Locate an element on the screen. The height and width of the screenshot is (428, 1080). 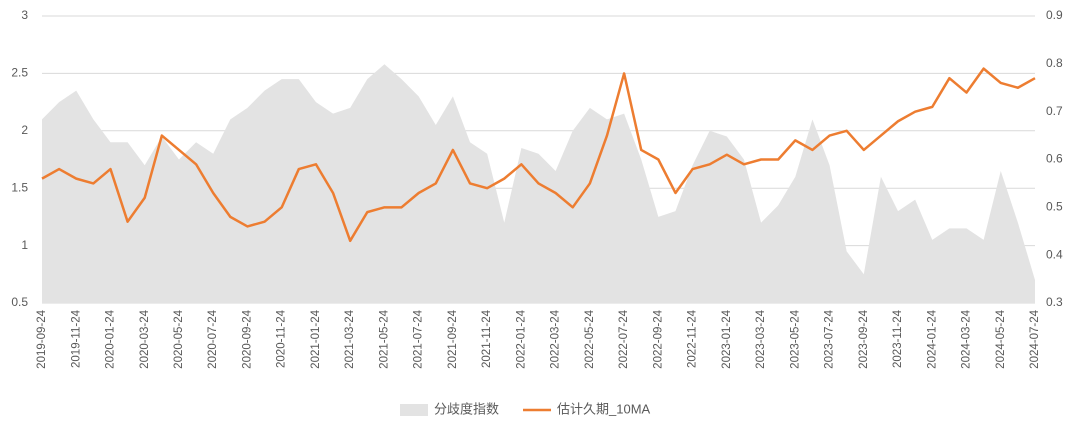
y2-tick-label: 0.9 is located at coordinates (1054, 15).